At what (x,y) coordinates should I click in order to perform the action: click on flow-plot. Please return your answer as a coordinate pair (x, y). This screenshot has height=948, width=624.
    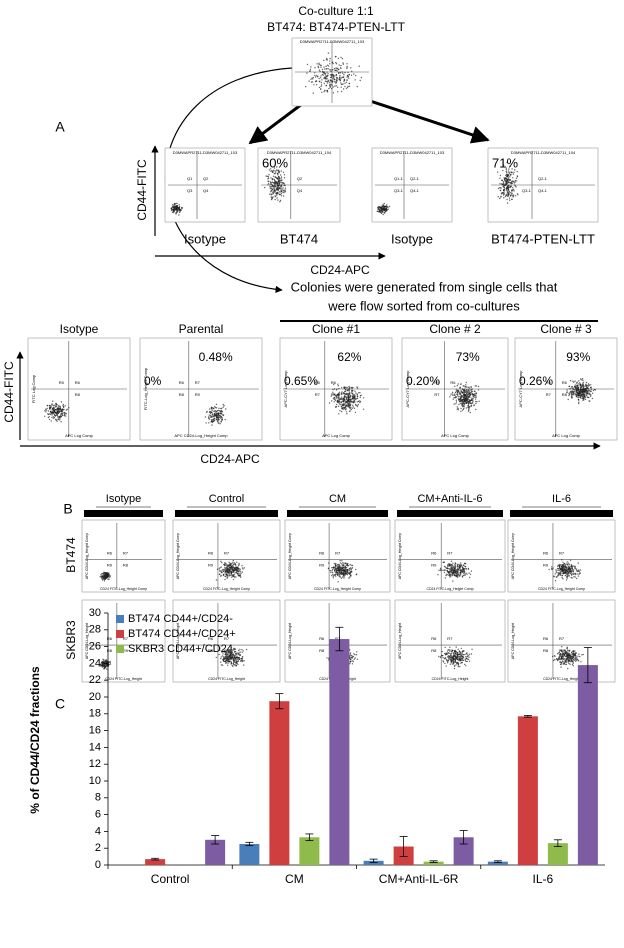
    Looking at the image, I should click on (226, 641).